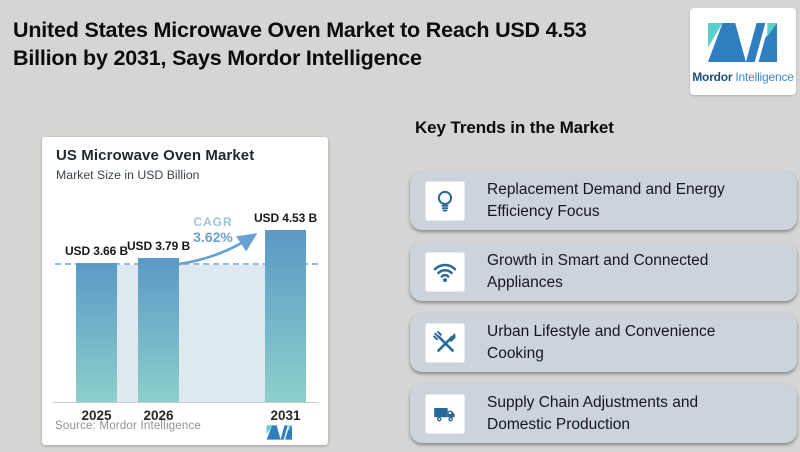 The height and width of the screenshot is (452, 800). Describe the element at coordinates (128, 175) in the screenshot. I see `chart-subtitle: Market Size in USD Billion` at that location.